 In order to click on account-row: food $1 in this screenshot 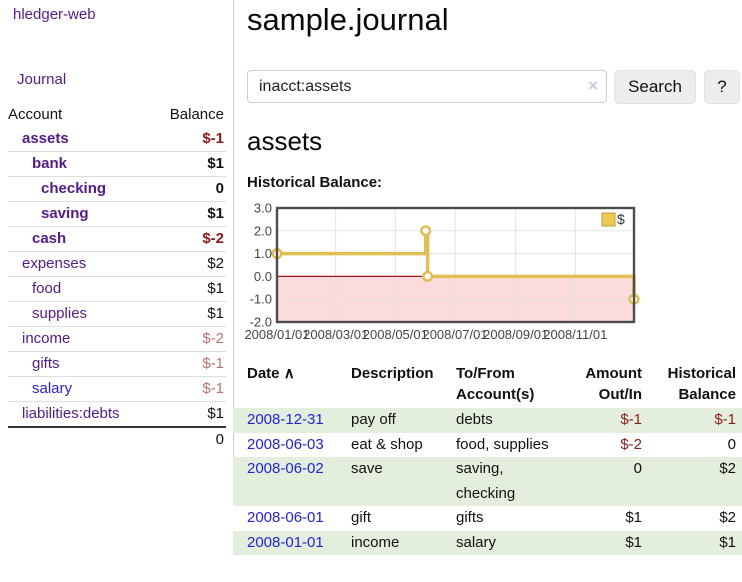, I will do `click(117, 289)`.